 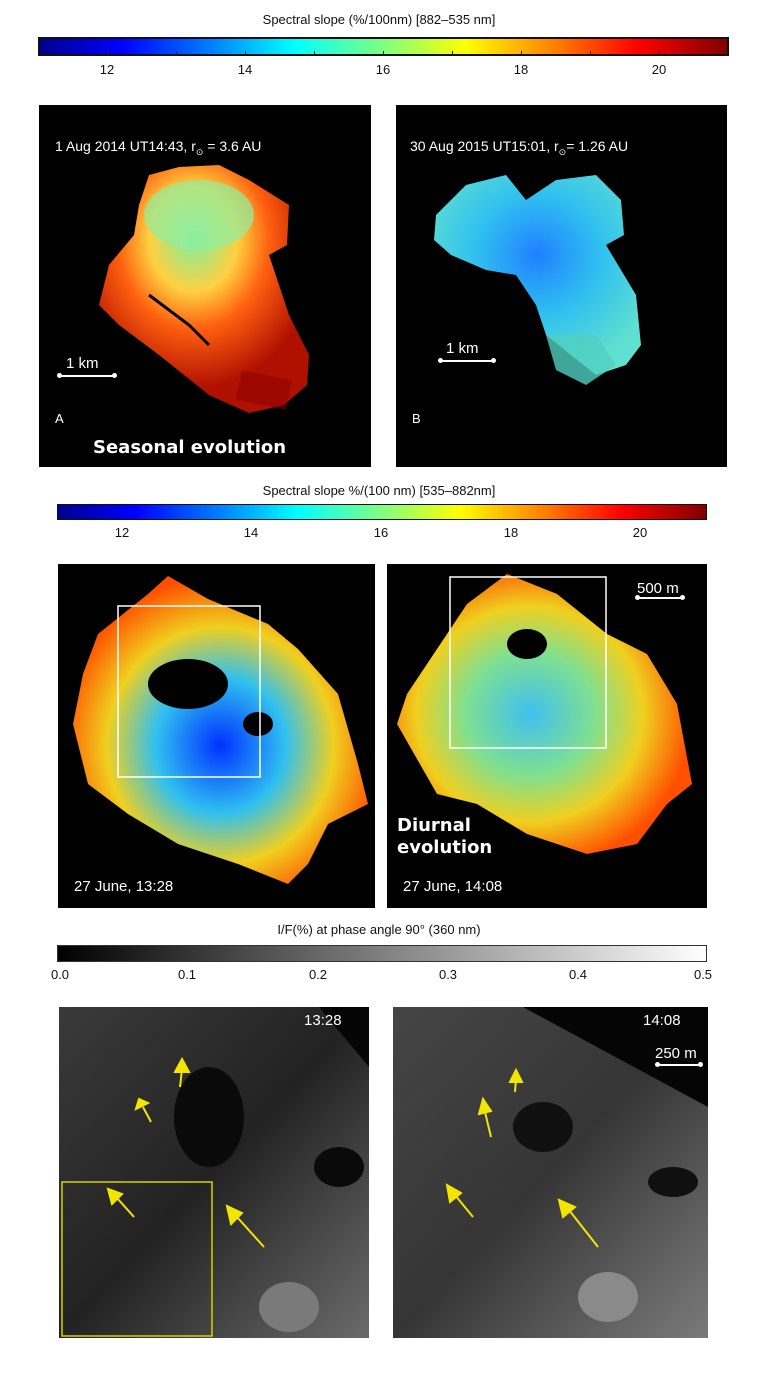 What do you see at coordinates (204, 289) in the screenshot?
I see `comet-nucleus-map-a` at bounding box center [204, 289].